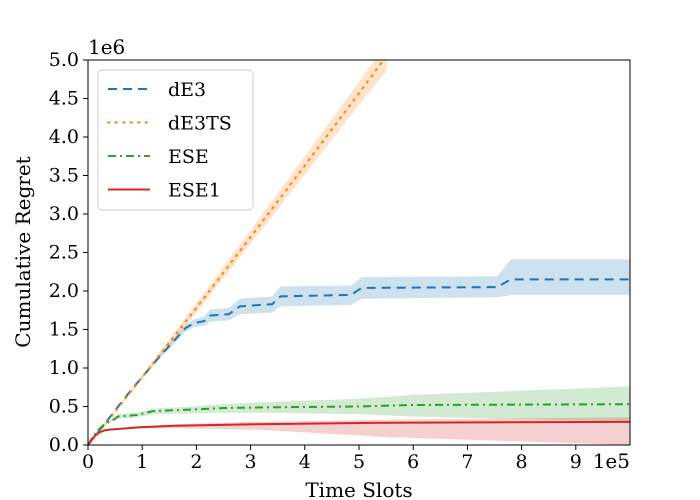  What do you see at coordinates (332, 459) in the screenshot?
I see `x-axis-ticks: 0 1 2 3 4 5 6 7 8 9` at bounding box center [332, 459].